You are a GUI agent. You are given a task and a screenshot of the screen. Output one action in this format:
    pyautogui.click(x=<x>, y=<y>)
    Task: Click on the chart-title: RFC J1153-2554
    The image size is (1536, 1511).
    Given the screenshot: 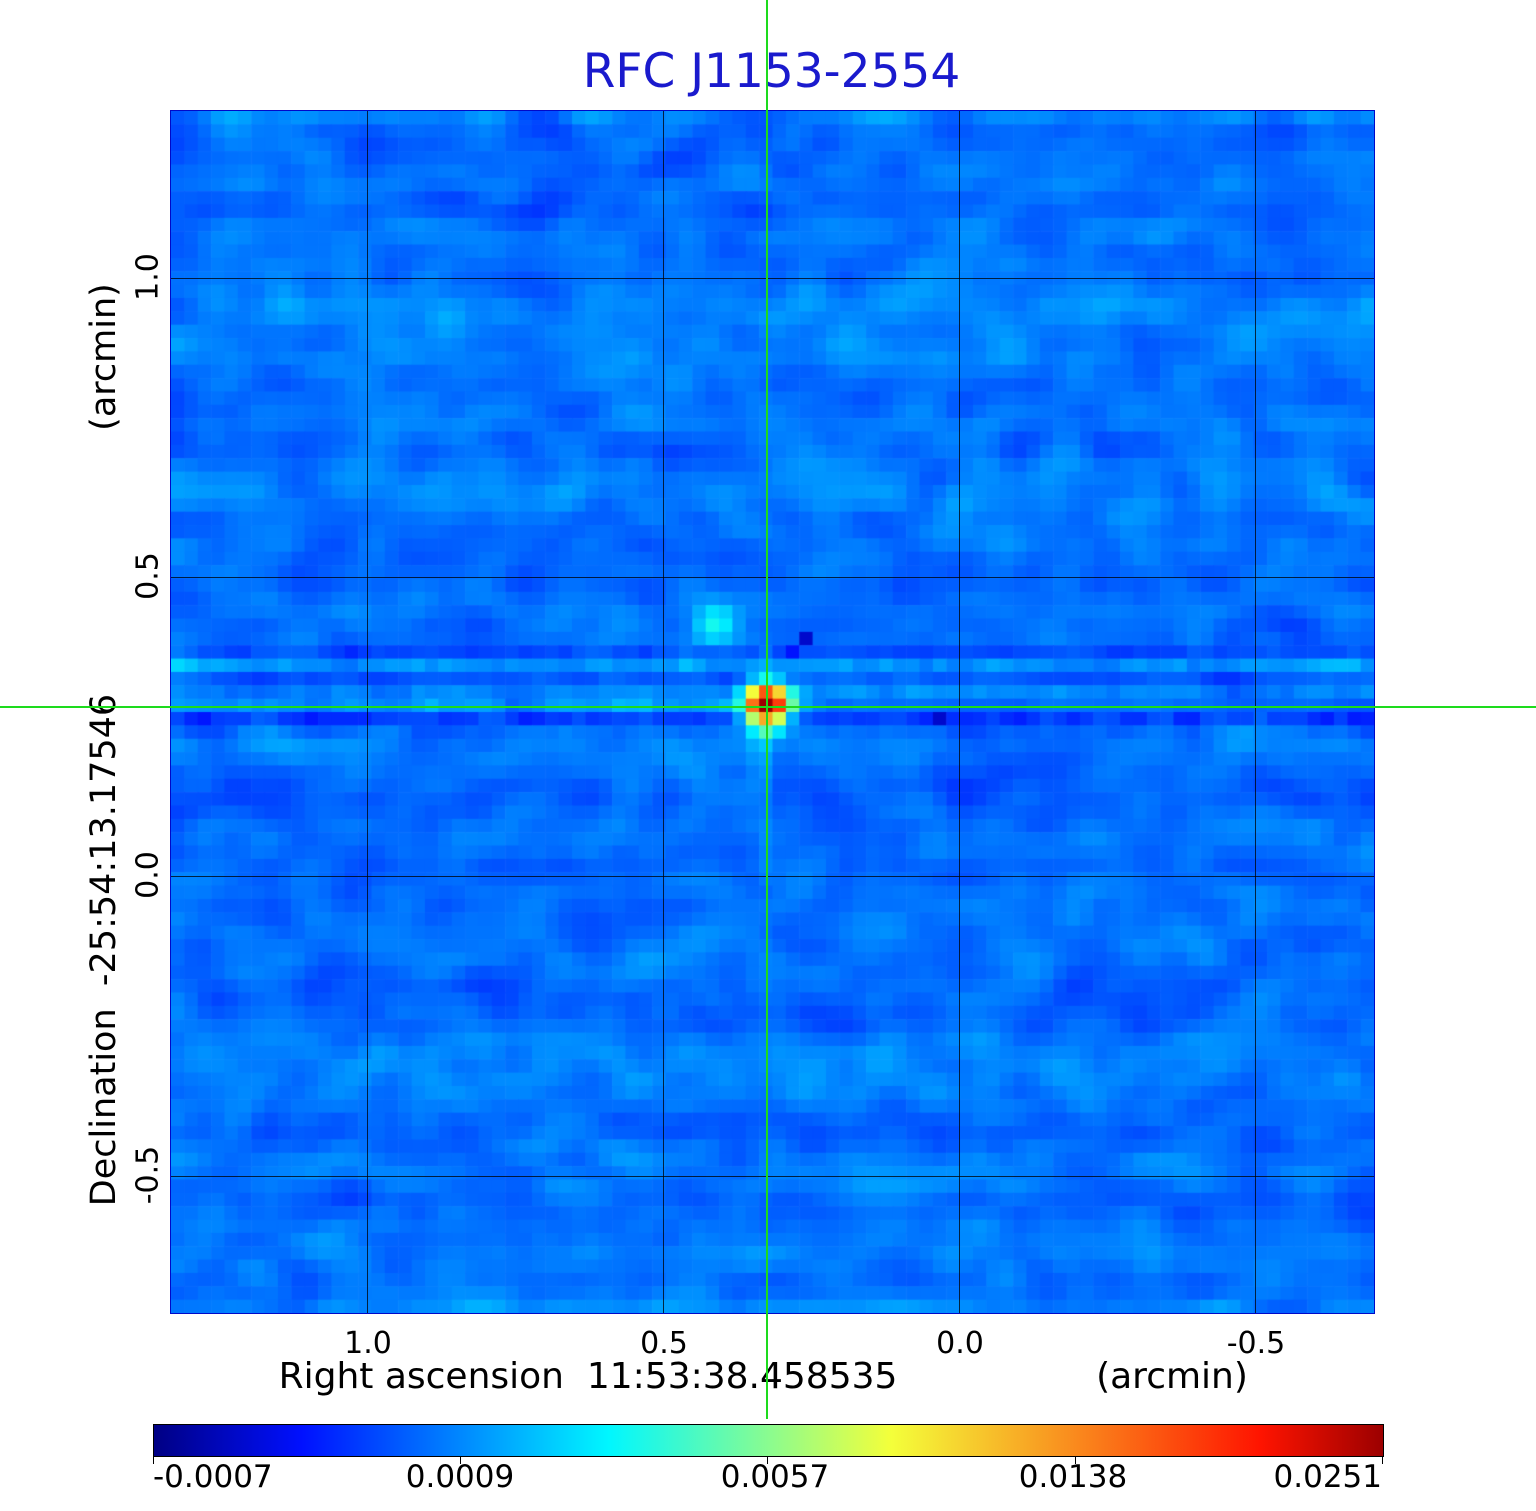 What is the action you would take?
    pyautogui.click(x=771, y=71)
    